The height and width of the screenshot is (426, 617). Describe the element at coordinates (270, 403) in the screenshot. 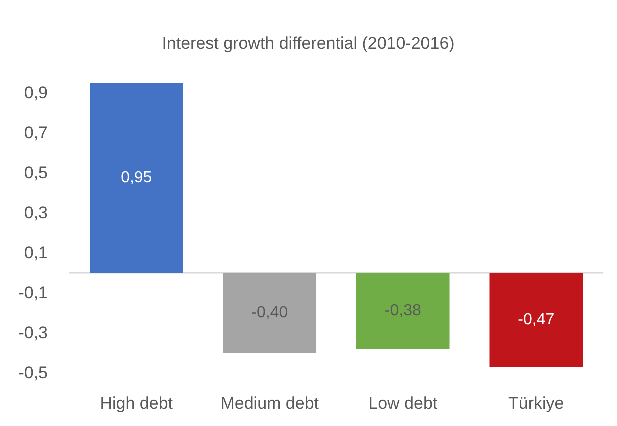

I see `x-tick-label: Medium debt` at that location.